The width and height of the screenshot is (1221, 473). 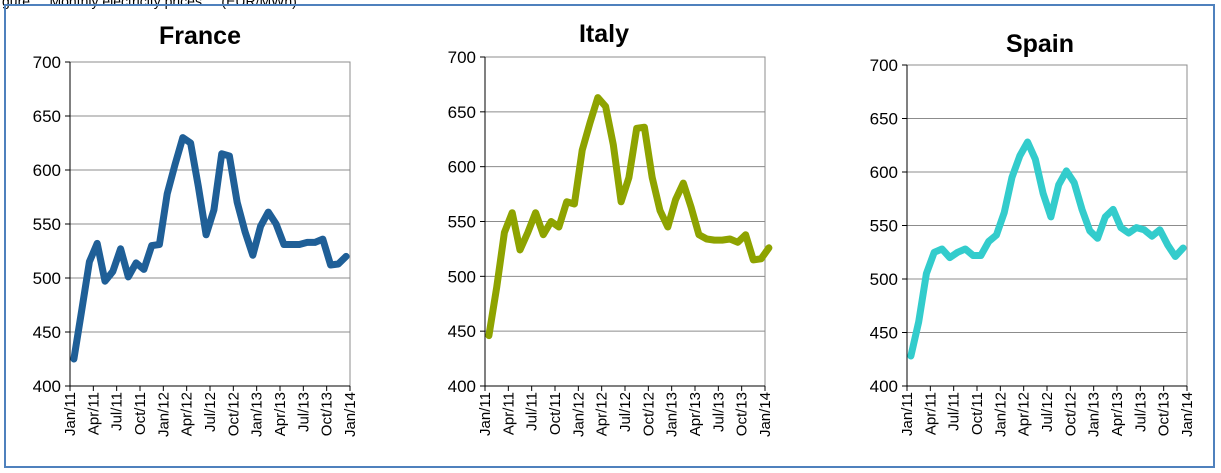 What do you see at coordinates (977, 413) in the screenshot?
I see `spain-xtick-label: Oct/11` at bounding box center [977, 413].